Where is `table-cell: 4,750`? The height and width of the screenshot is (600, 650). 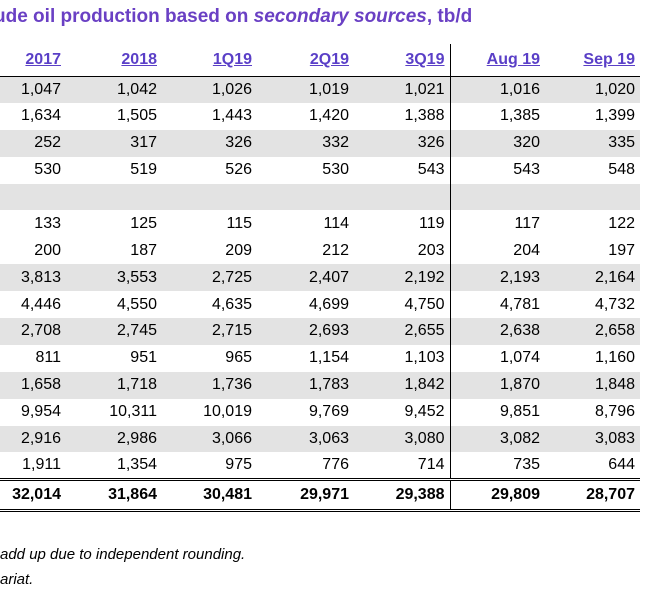 table-cell: 4,750 is located at coordinates (402, 305).